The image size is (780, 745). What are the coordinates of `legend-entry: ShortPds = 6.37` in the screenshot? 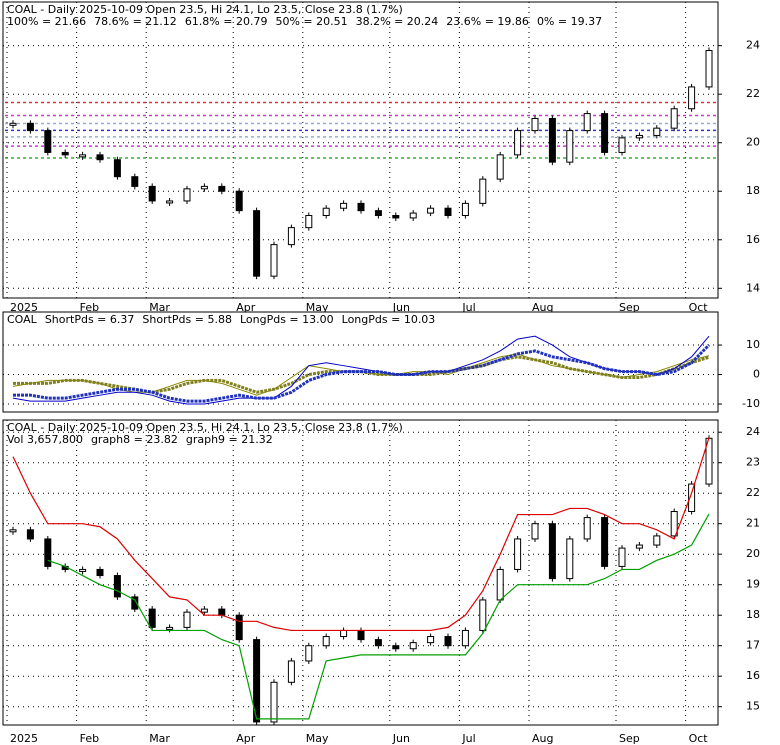 It's located at (90, 319).